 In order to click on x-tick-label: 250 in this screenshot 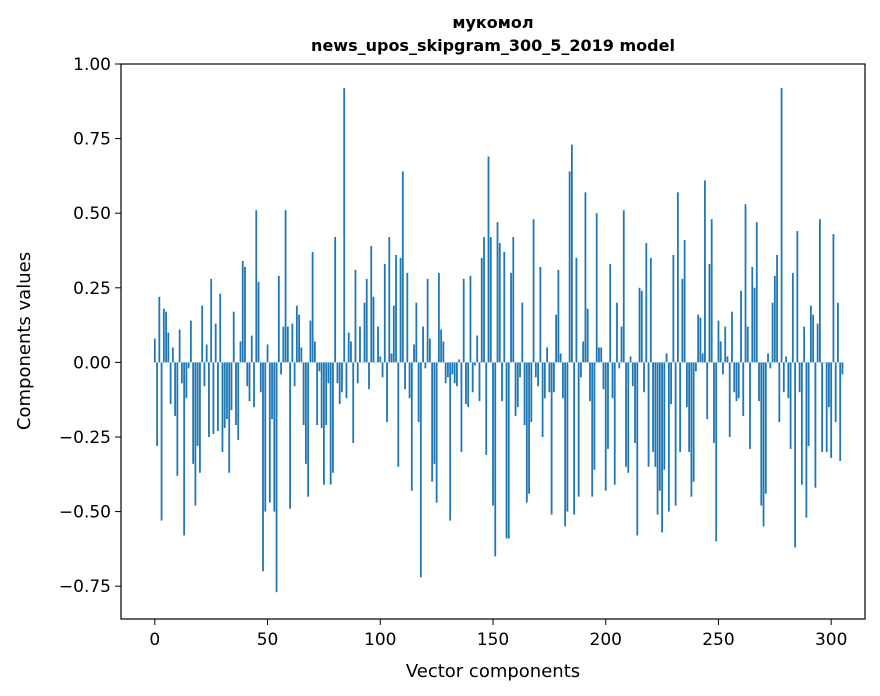, I will do `click(718, 640)`.